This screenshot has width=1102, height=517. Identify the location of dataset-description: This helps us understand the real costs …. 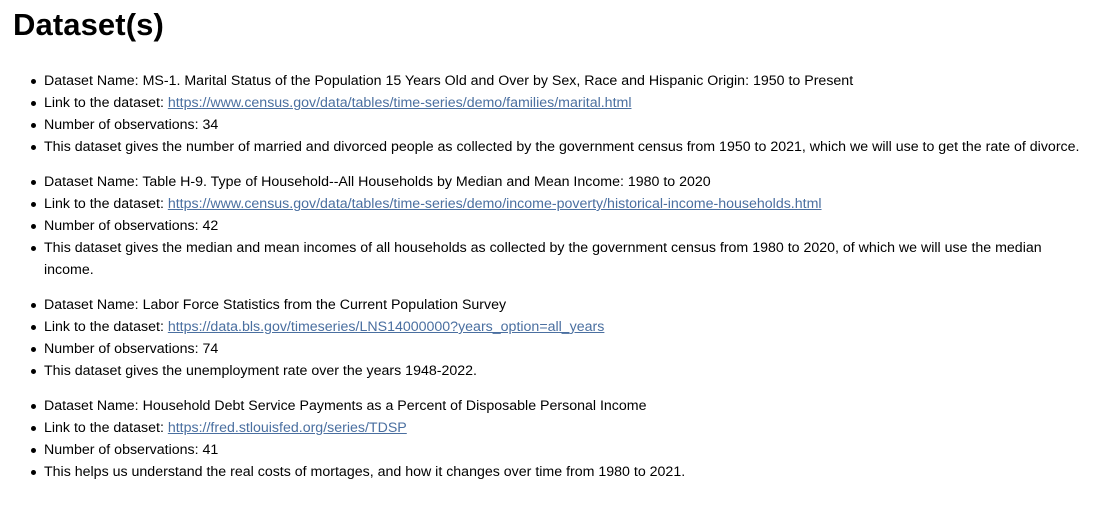
(365, 472).